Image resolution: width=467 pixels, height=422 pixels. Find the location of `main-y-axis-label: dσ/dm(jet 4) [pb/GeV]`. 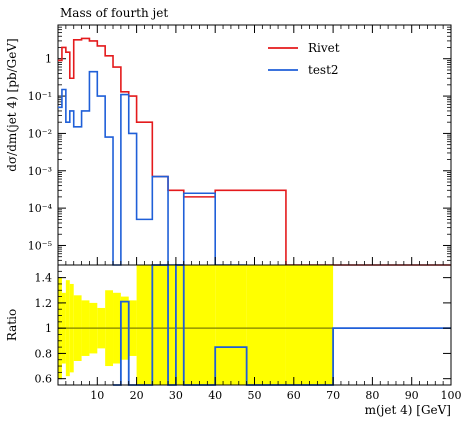

main-y-axis-label: dσ/dm(jet 4) [pb/GeV] is located at coordinates (12, 104).